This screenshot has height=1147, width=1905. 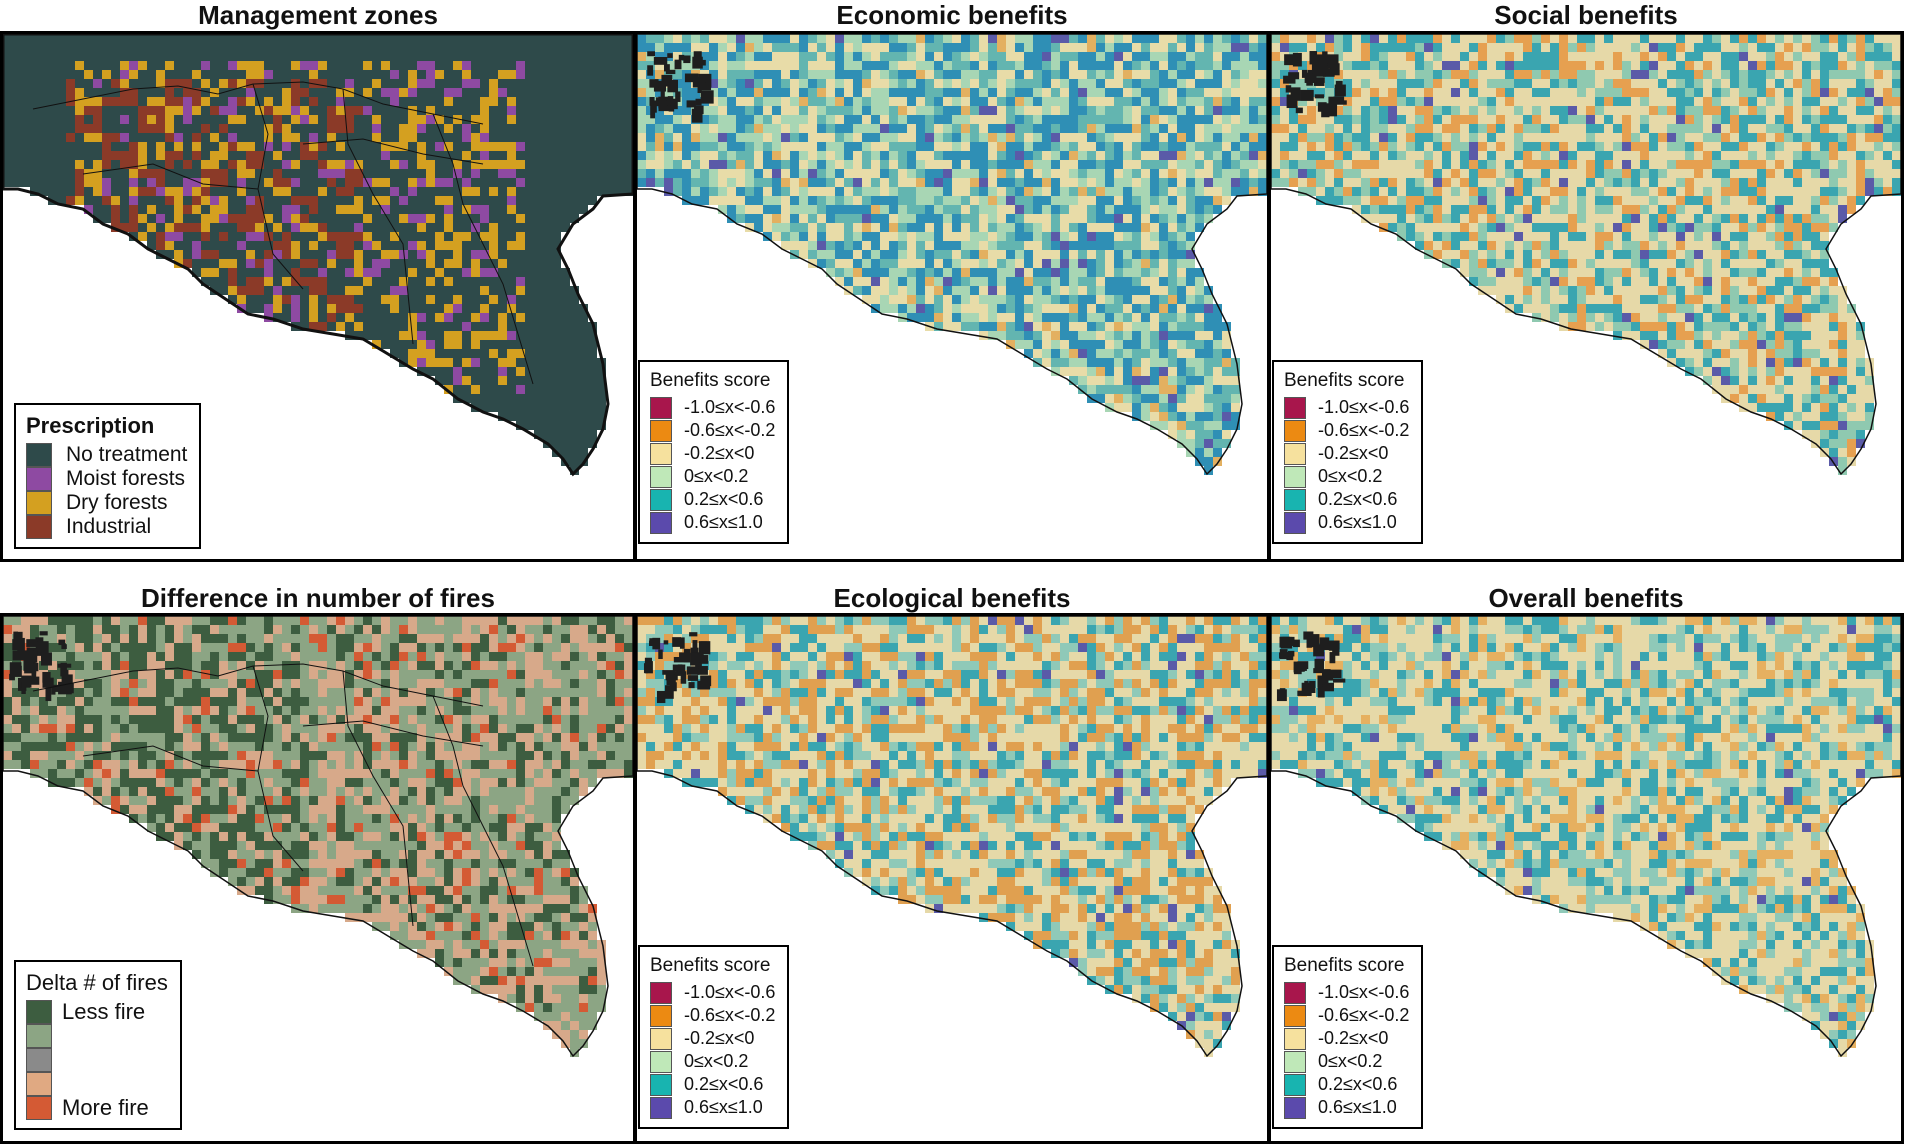 What do you see at coordinates (97, 1011) in the screenshot?
I see `legend-item-less-fire: Less fire` at bounding box center [97, 1011].